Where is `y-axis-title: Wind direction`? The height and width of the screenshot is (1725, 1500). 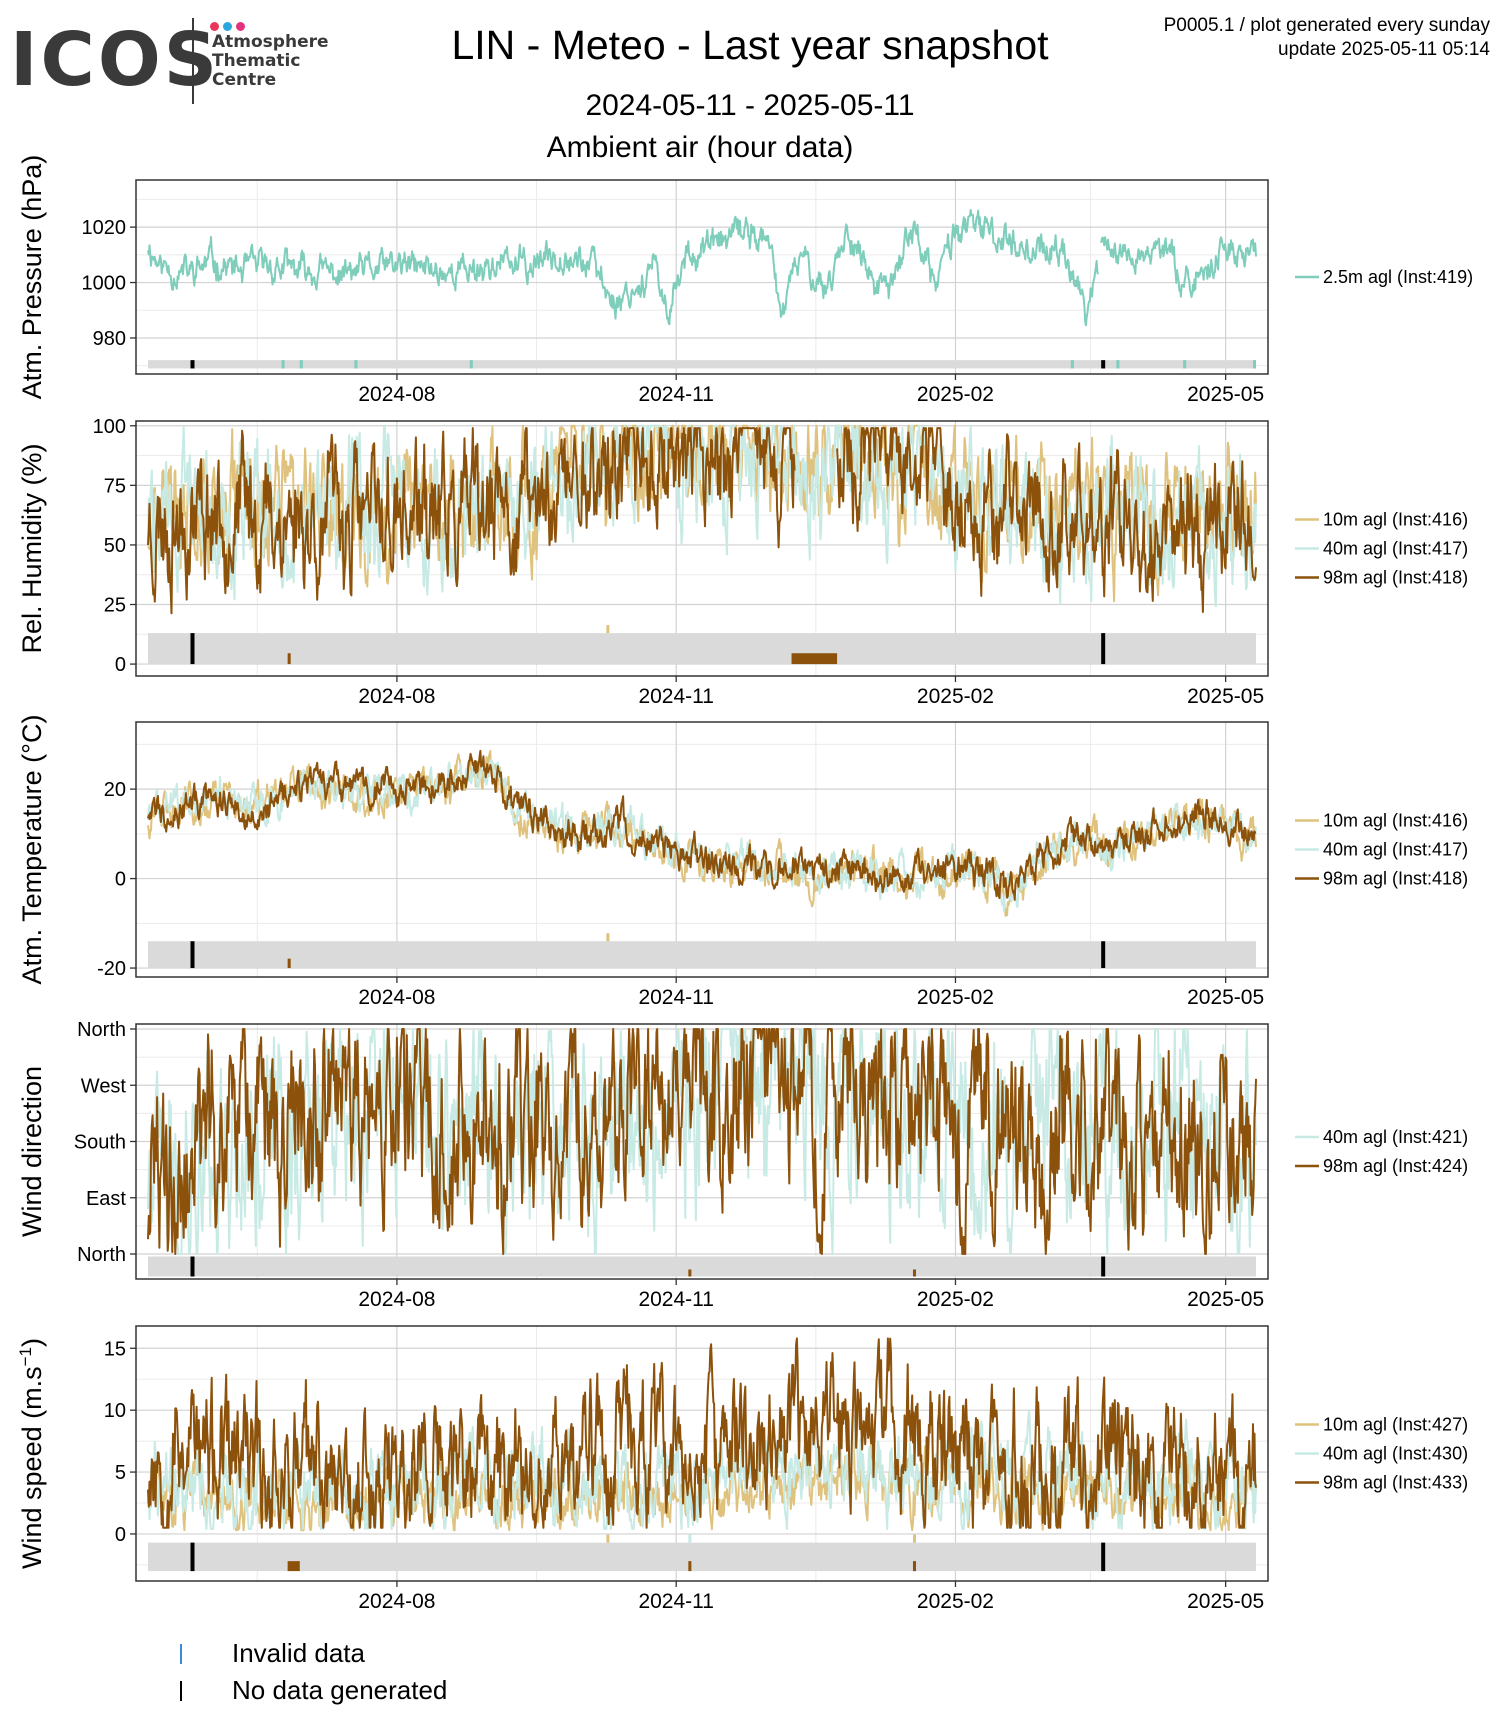
y-axis-title: Wind direction is located at coordinates (32, 1151).